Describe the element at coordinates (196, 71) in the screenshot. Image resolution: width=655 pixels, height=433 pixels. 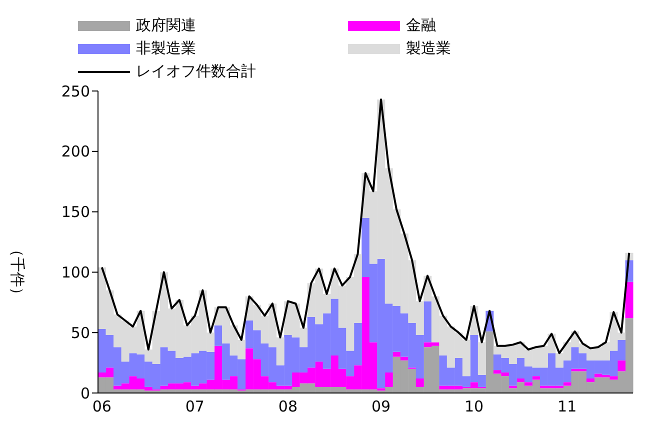
I see `legend-label: レイオフ件数合計` at that location.